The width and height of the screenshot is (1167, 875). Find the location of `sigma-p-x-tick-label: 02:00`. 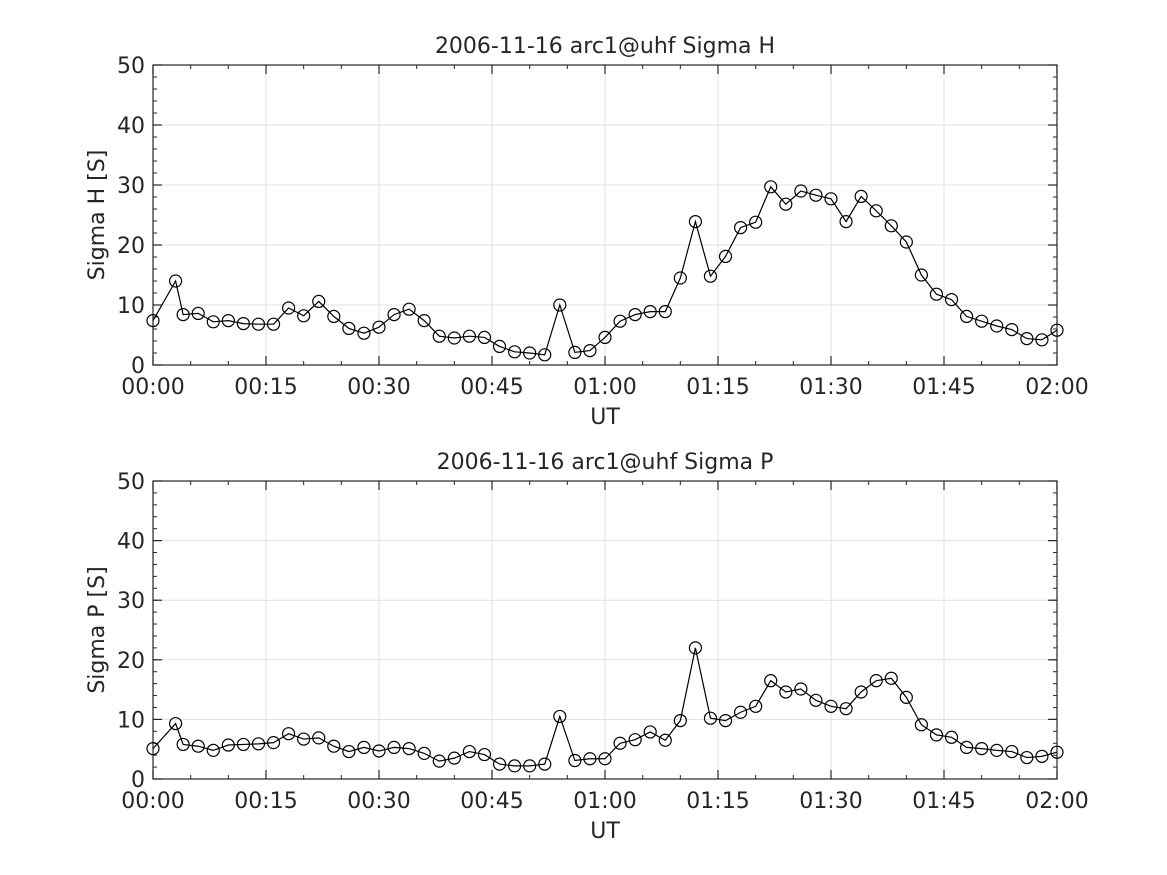

sigma-p-x-tick-label: 02:00 is located at coordinates (1056, 801).